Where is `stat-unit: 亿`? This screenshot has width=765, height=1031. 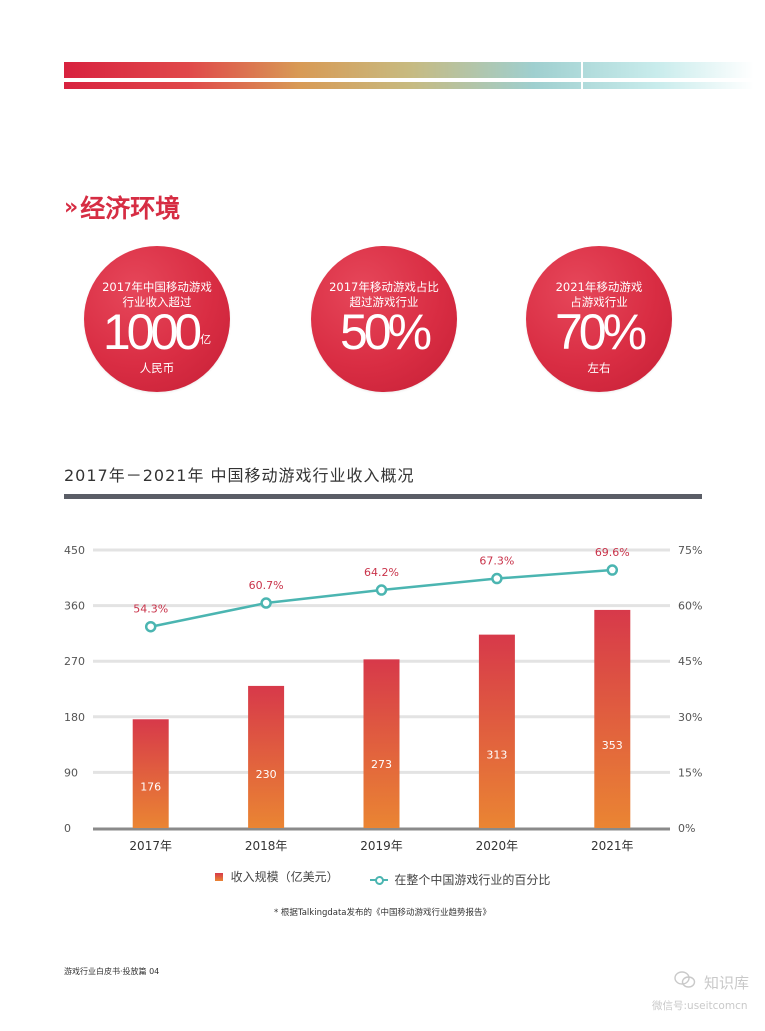
stat-unit: 亿 is located at coordinates (206, 340).